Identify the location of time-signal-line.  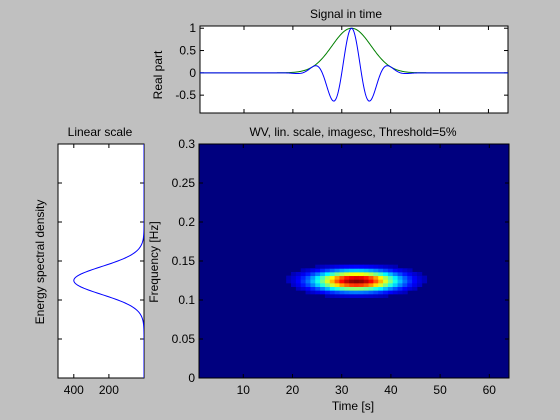
(354, 64).